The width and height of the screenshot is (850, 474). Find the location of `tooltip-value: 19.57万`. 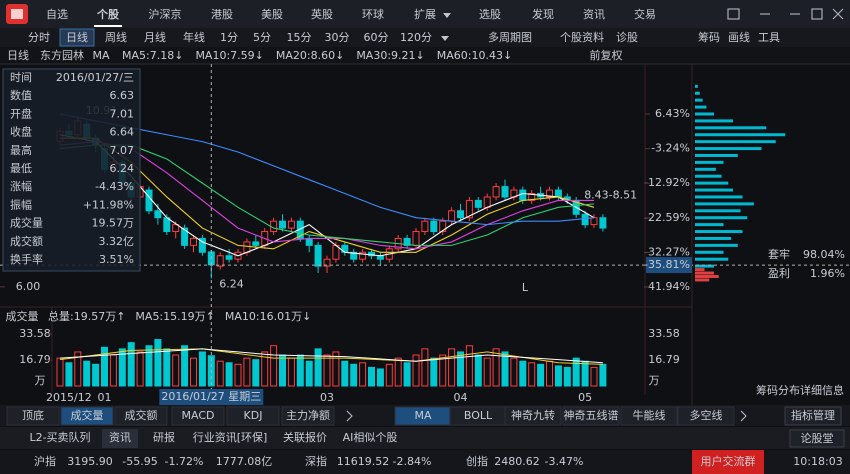

tooltip-value: 19.57万 is located at coordinates (113, 223).